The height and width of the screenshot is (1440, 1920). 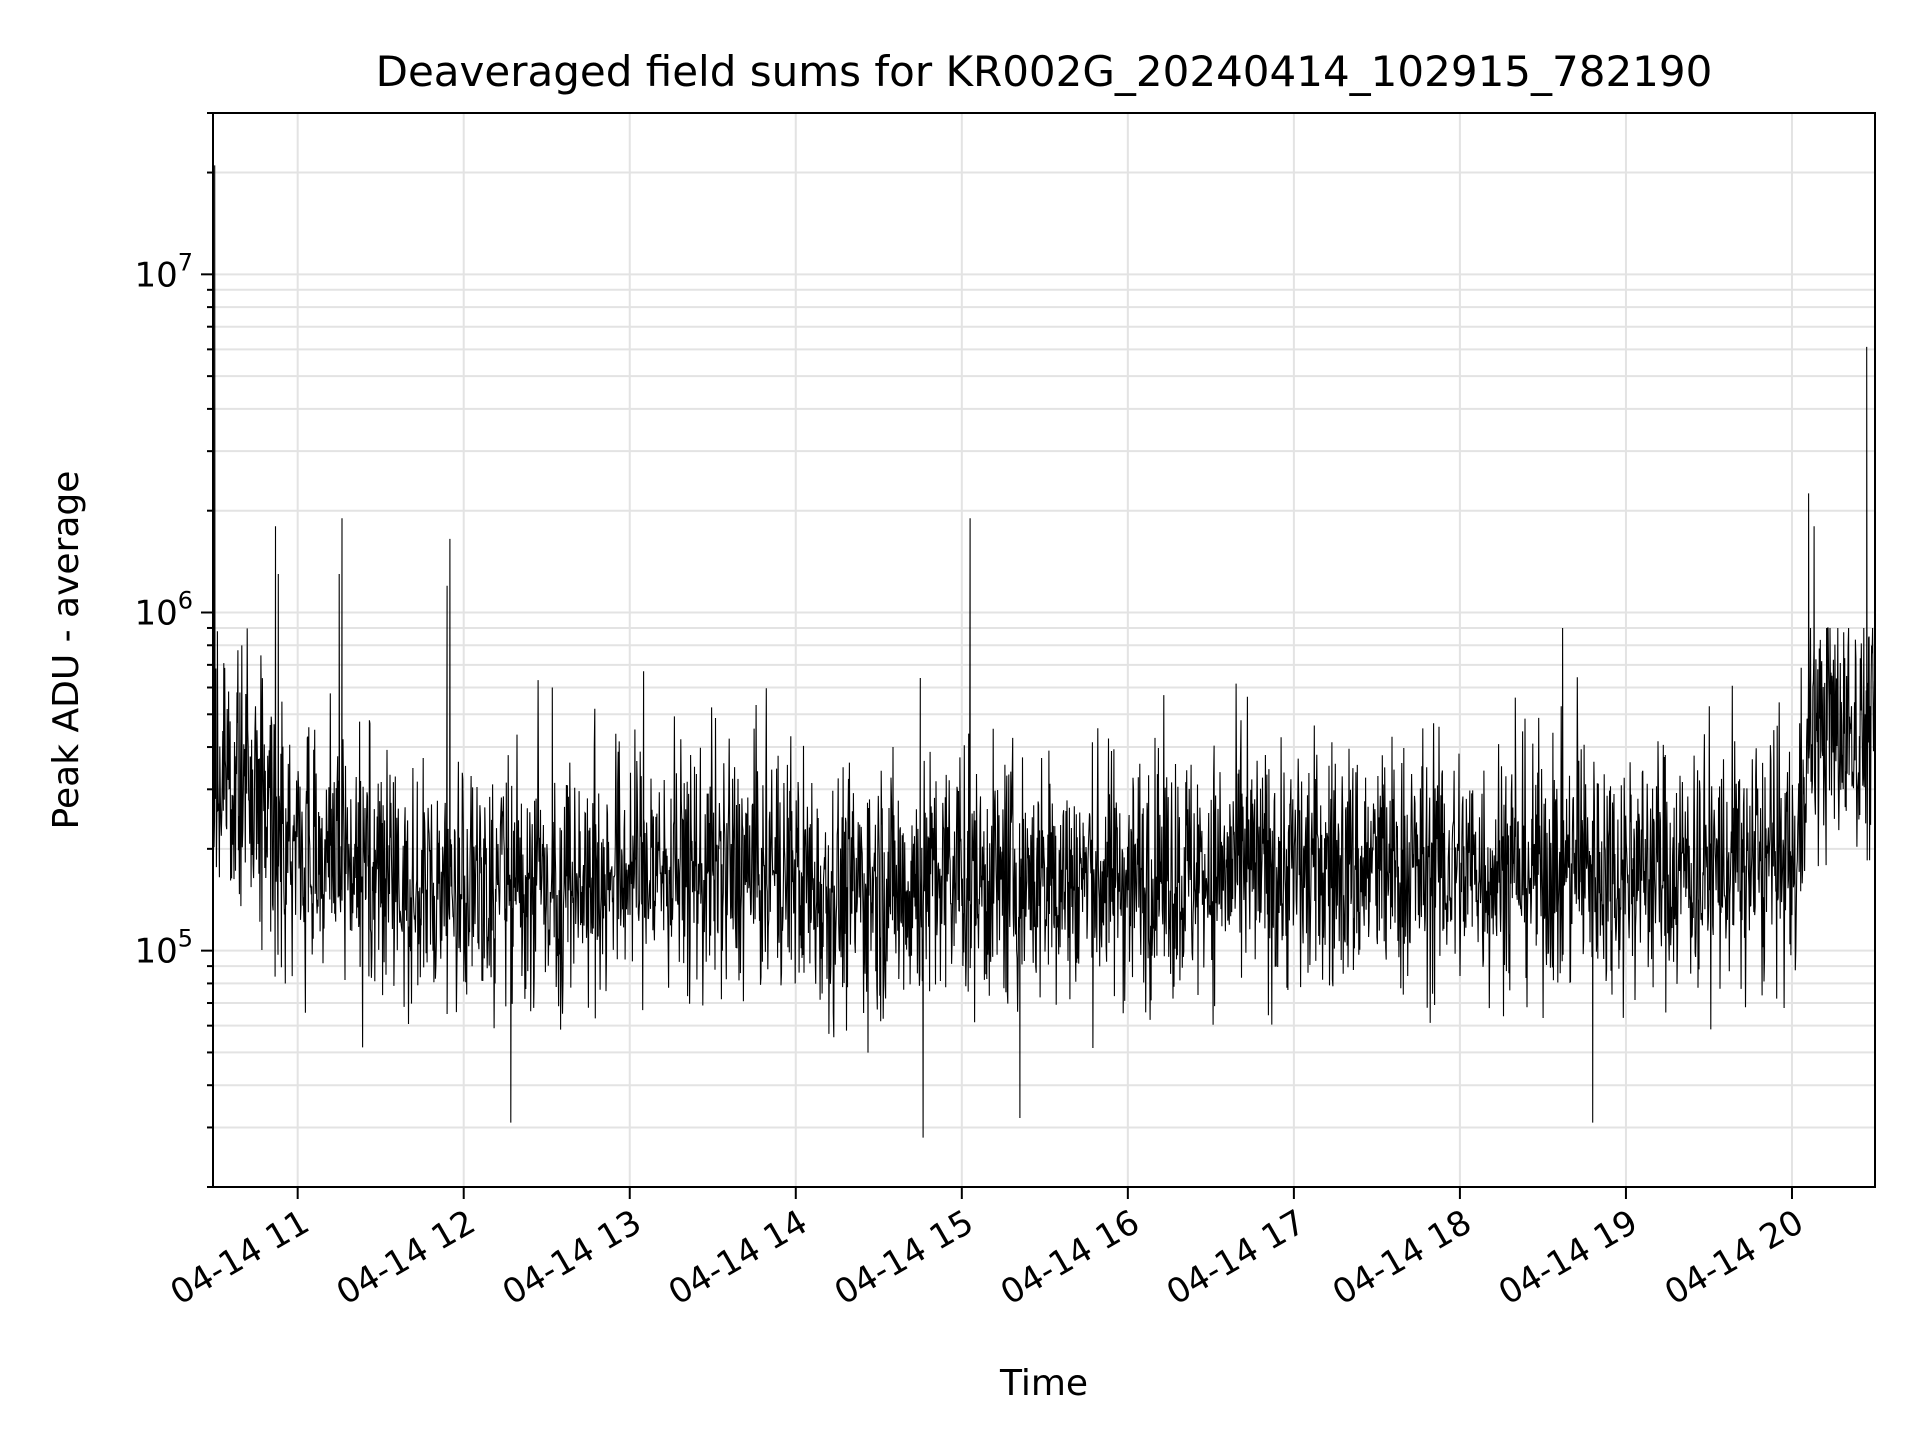 I want to click on y-axis-label: Peak ADU - average, so click(x=66, y=650).